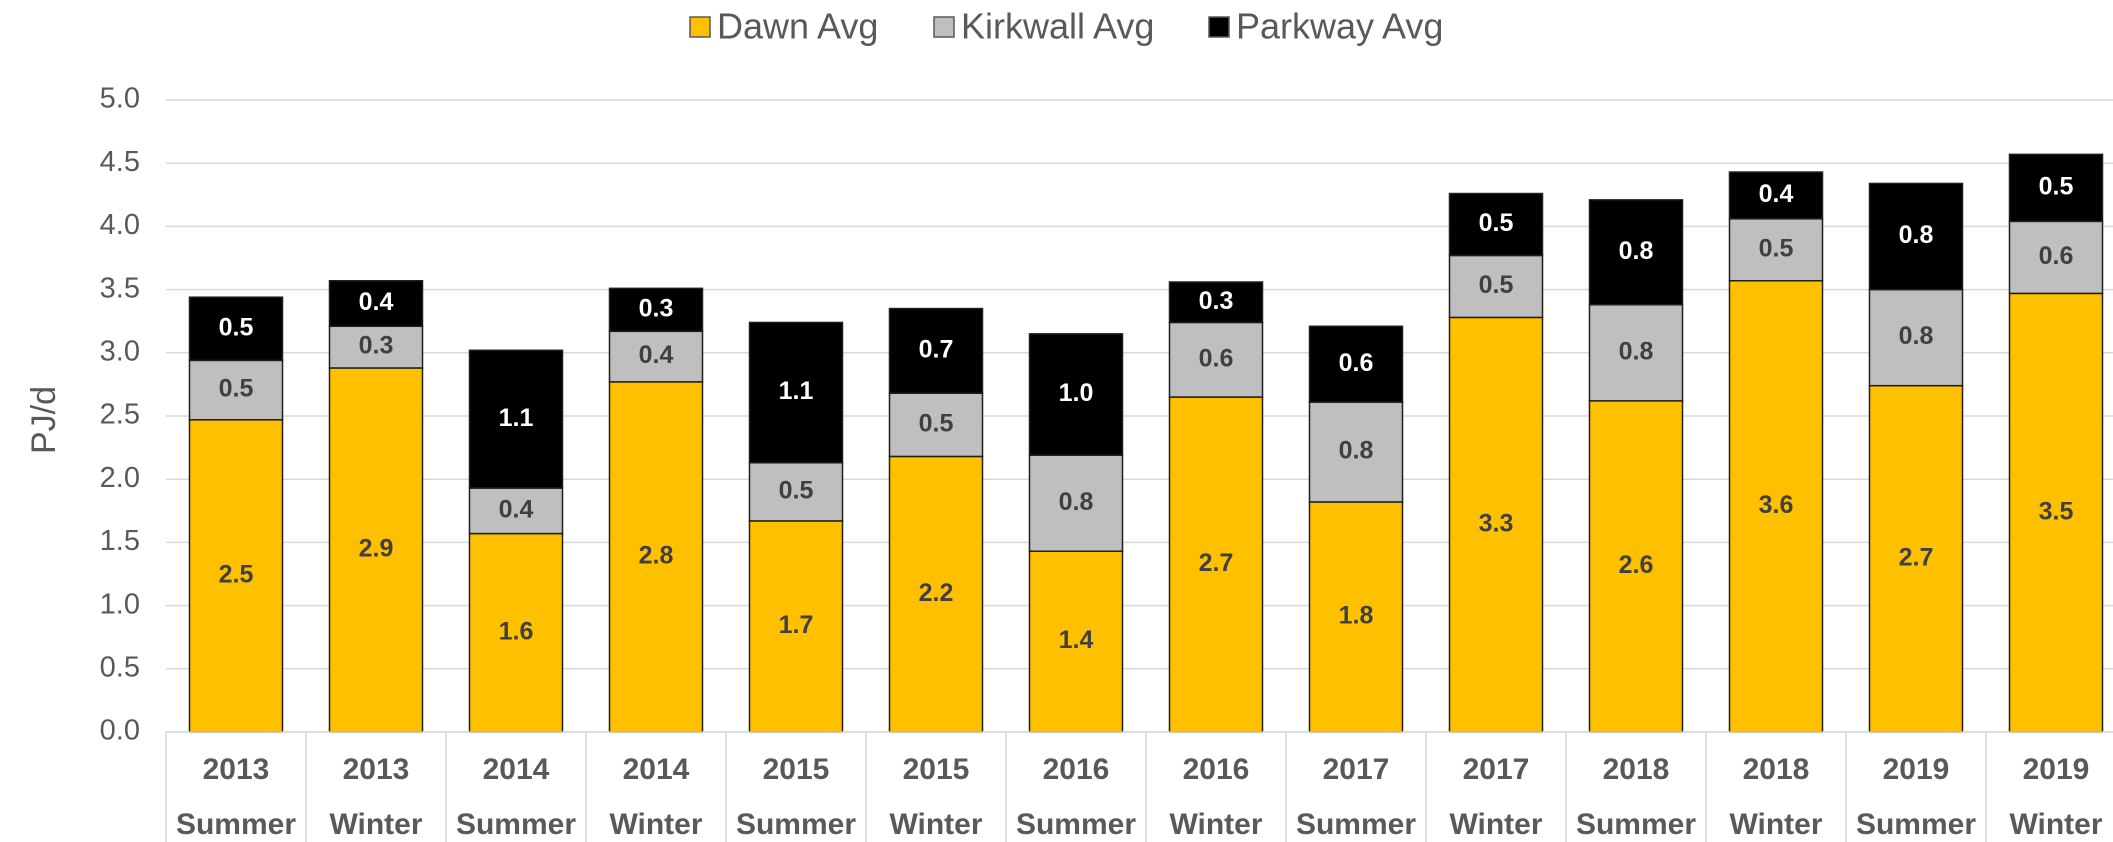  What do you see at coordinates (516, 631) in the screenshot?
I see `data-label: 1.6` at bounding box center [516, 631].